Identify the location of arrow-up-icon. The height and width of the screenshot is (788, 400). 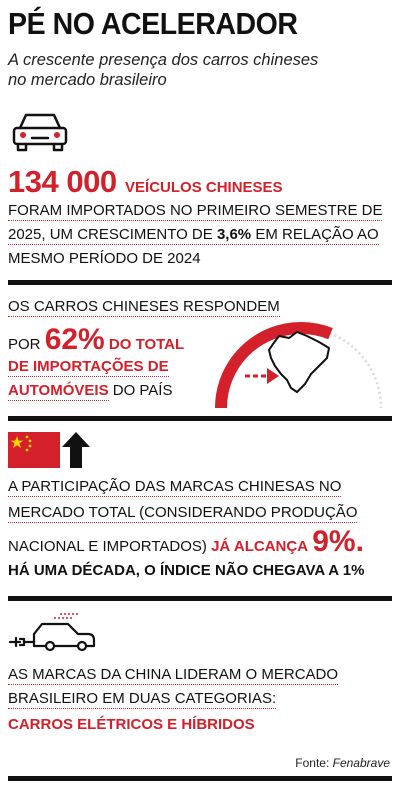
(76, 450).